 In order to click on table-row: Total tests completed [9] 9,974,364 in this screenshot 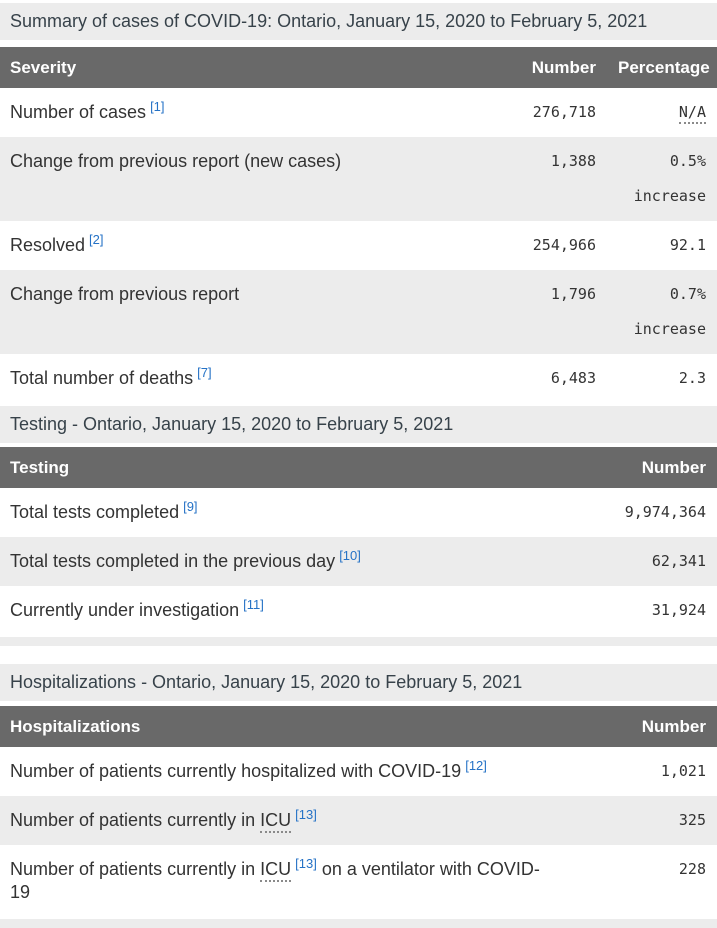, I will do `click(358, 512)`.